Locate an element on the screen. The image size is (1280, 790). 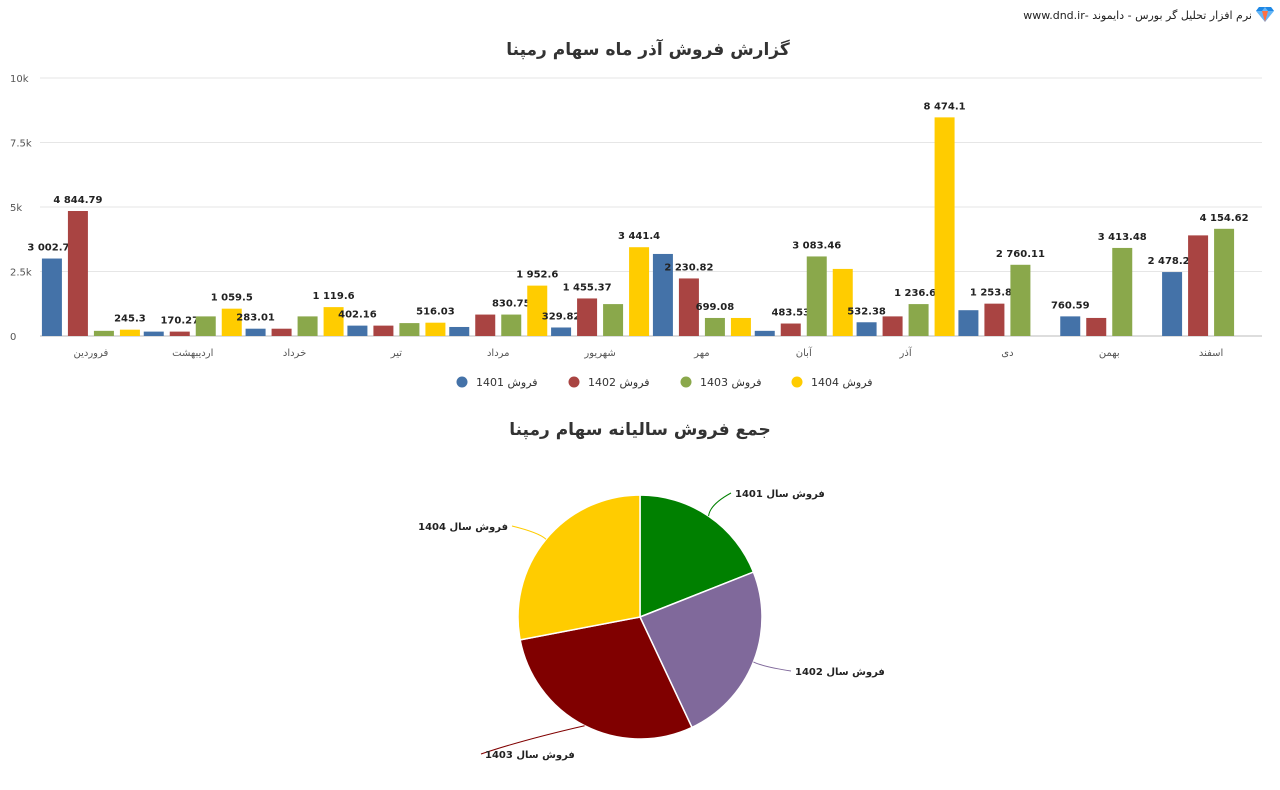
data-label: 3 083.46 is located at coordinates (816, 245).